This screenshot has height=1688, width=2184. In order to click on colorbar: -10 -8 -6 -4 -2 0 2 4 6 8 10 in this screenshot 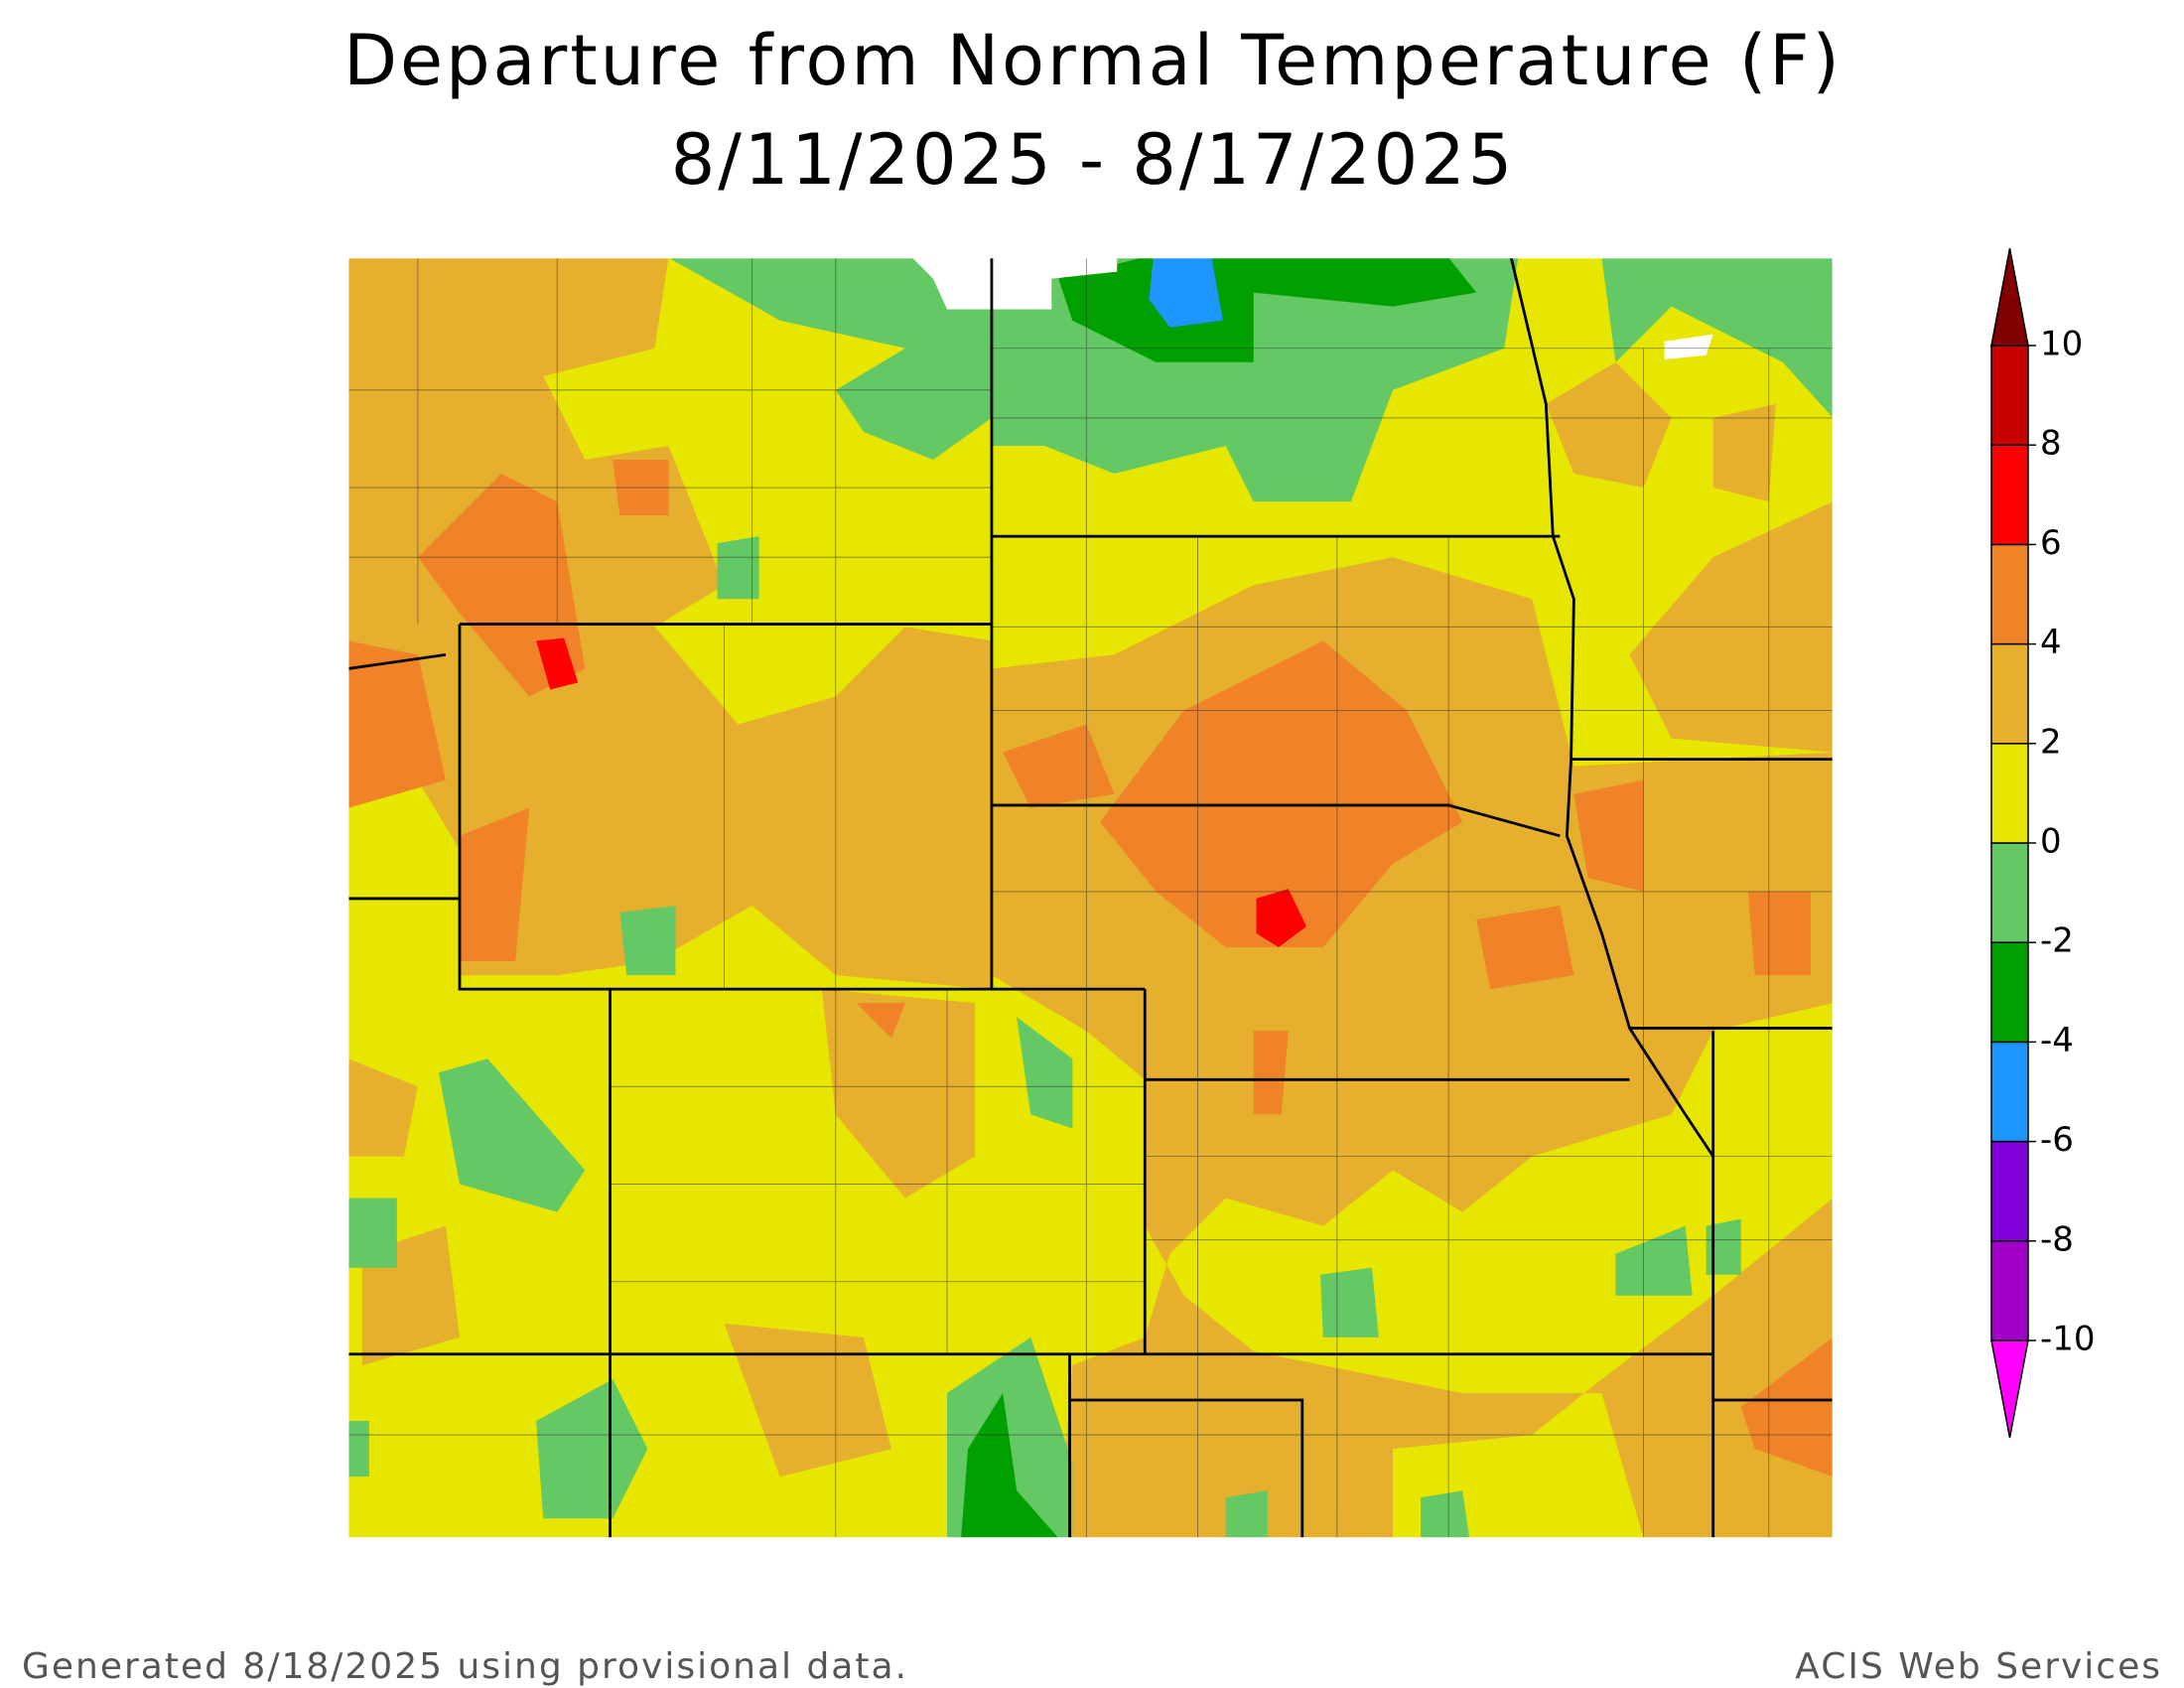, I will do `click(2043, 843)`.